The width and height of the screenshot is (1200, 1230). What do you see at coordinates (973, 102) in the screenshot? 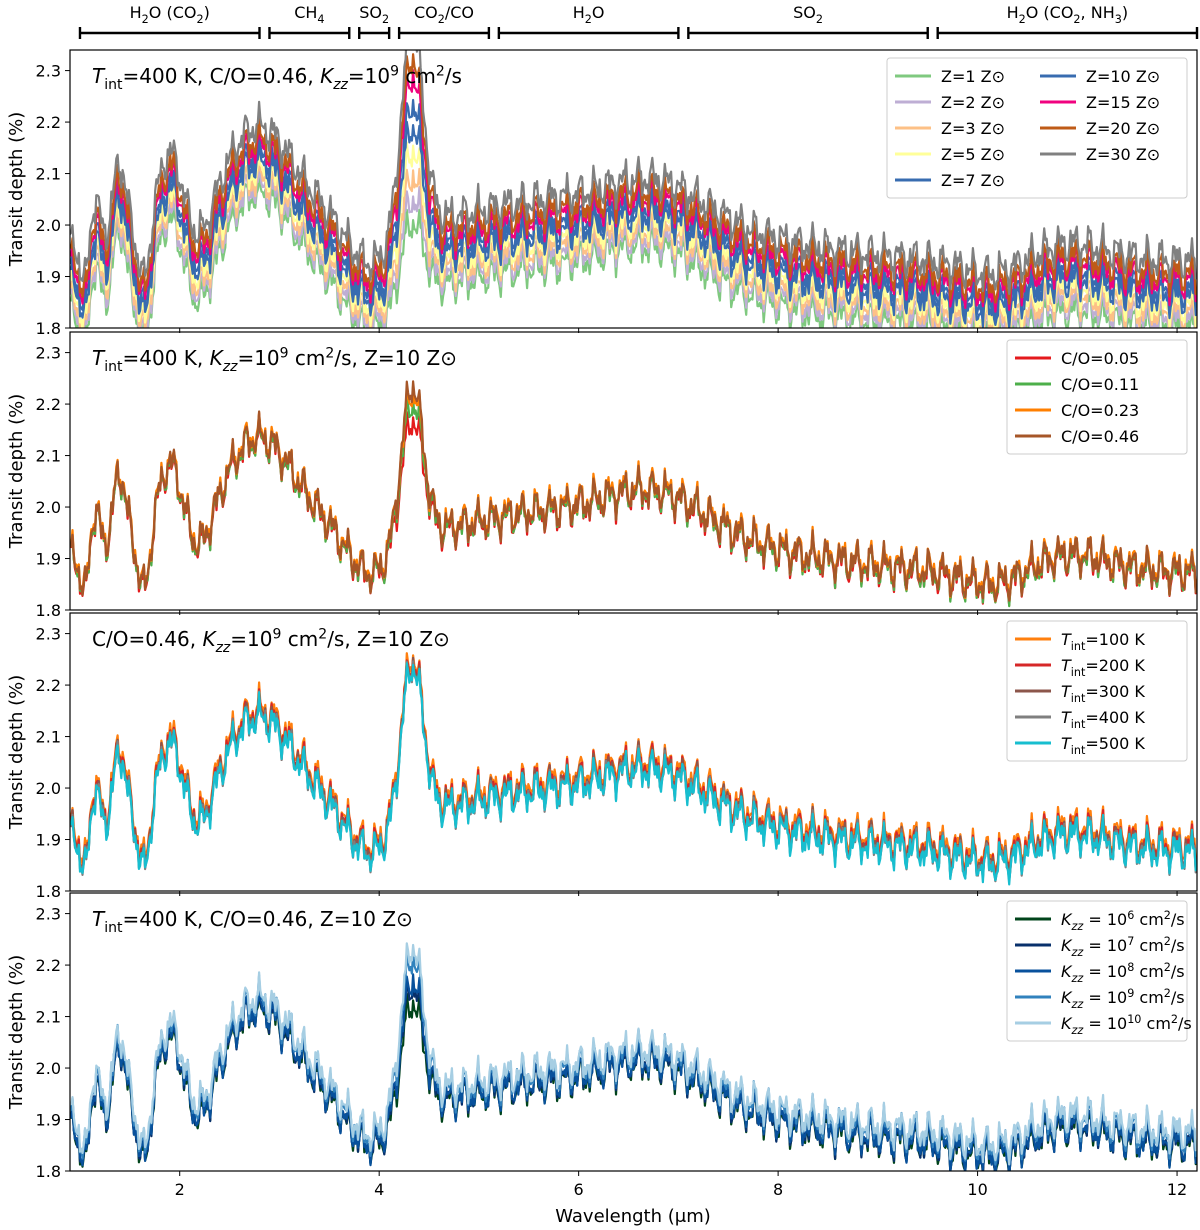
I see `legend-label: Z=2 Z⊙` at bounding box center [973, 102].